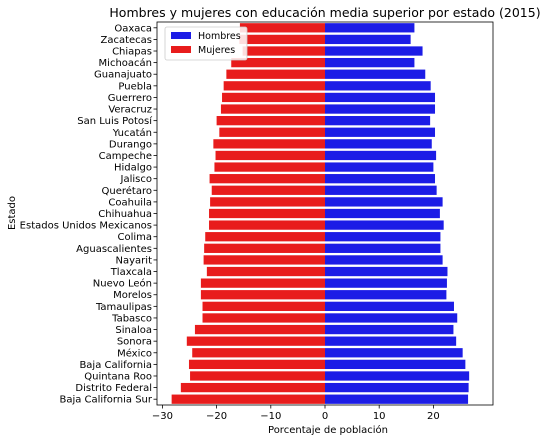 The image size is (542, 442). What do you see at coordinates (134, 260) in the screenshot?
I see `y-tick-label: Nayarit` at bounding box center [134, 260].